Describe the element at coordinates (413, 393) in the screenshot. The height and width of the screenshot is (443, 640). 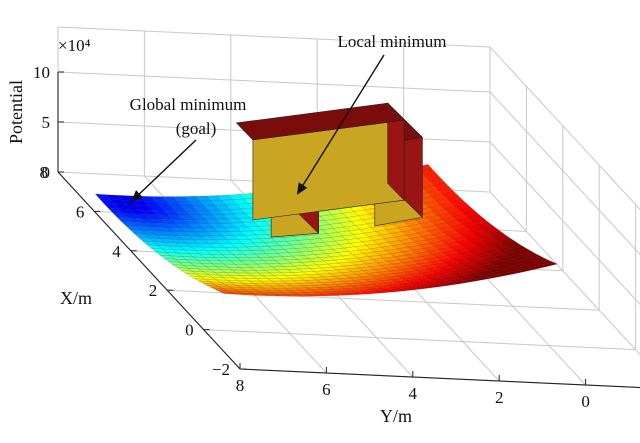
I see `y-tick-label: 4` at that location.